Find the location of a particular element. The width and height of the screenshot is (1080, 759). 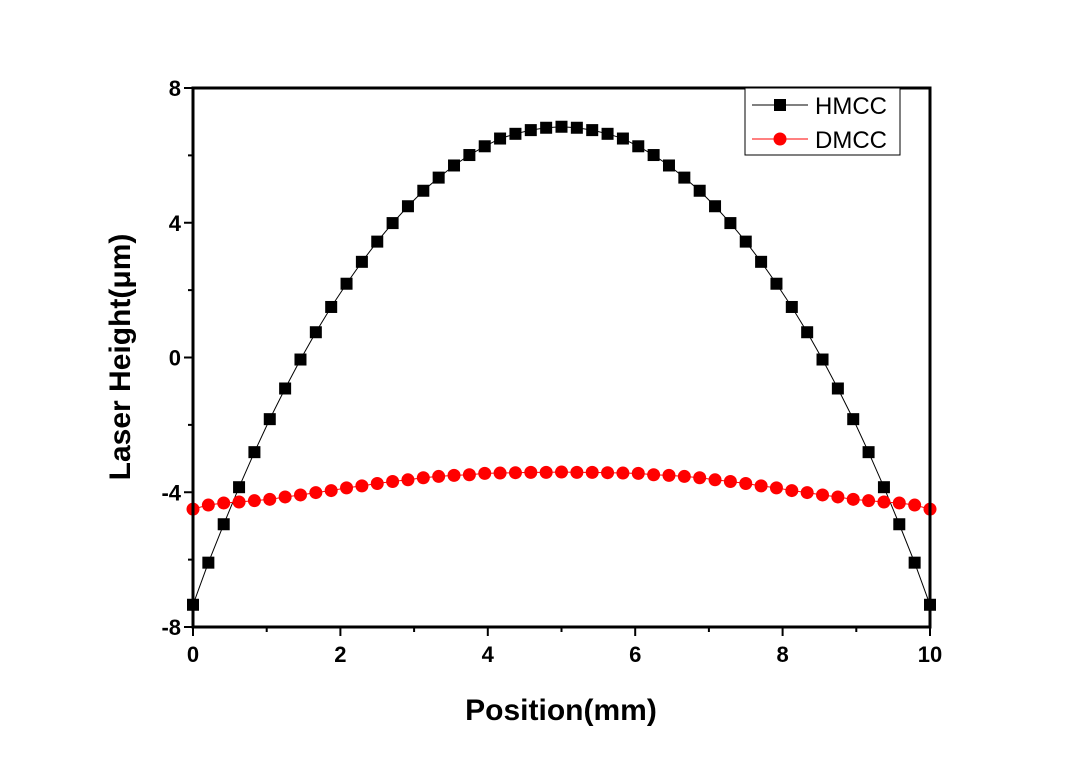

y-tick-label: -8 is located at coordinates (171, 627).